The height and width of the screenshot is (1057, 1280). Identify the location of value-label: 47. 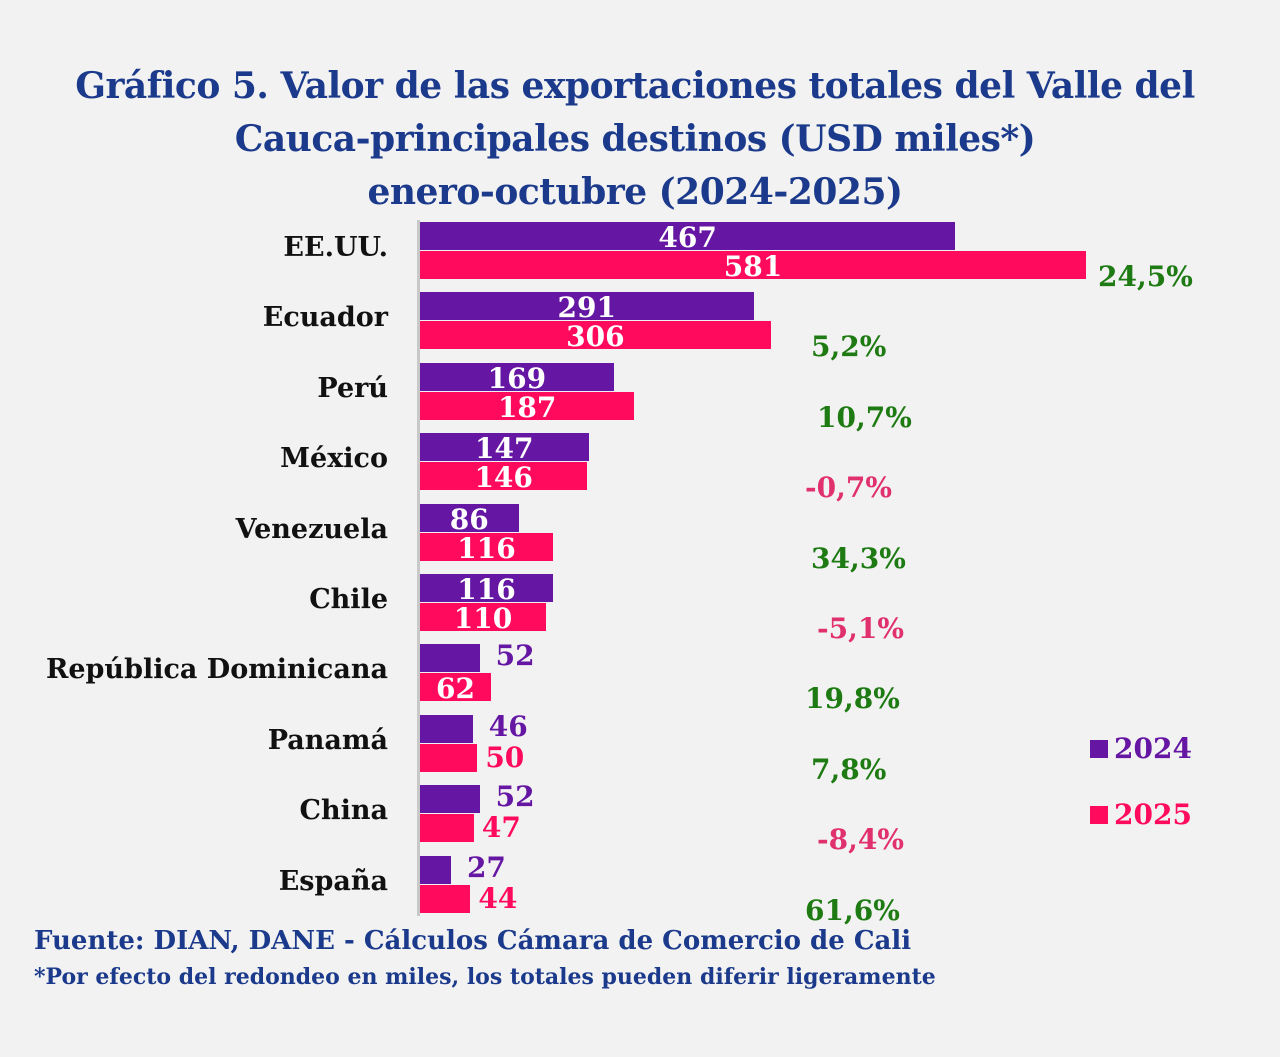
(501, 828).